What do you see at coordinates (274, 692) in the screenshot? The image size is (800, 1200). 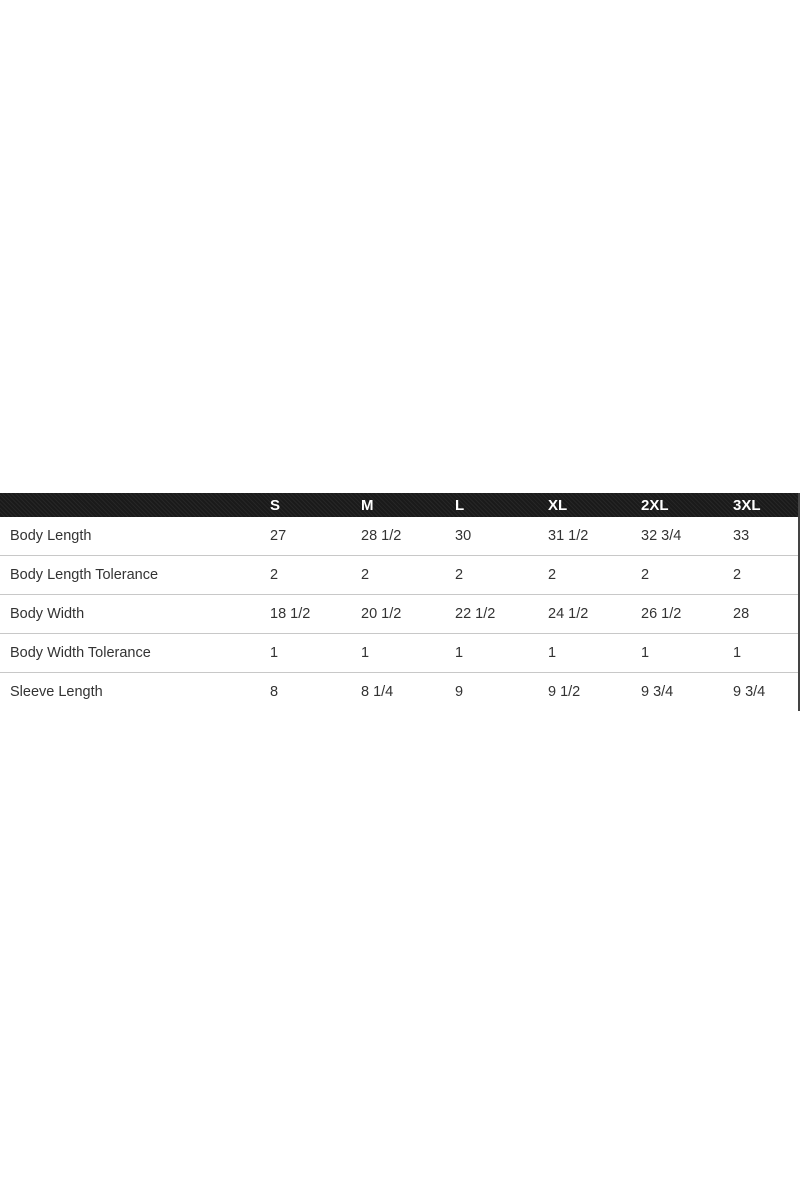 I see `table-cell: 8` at bounding box center [274, 692].